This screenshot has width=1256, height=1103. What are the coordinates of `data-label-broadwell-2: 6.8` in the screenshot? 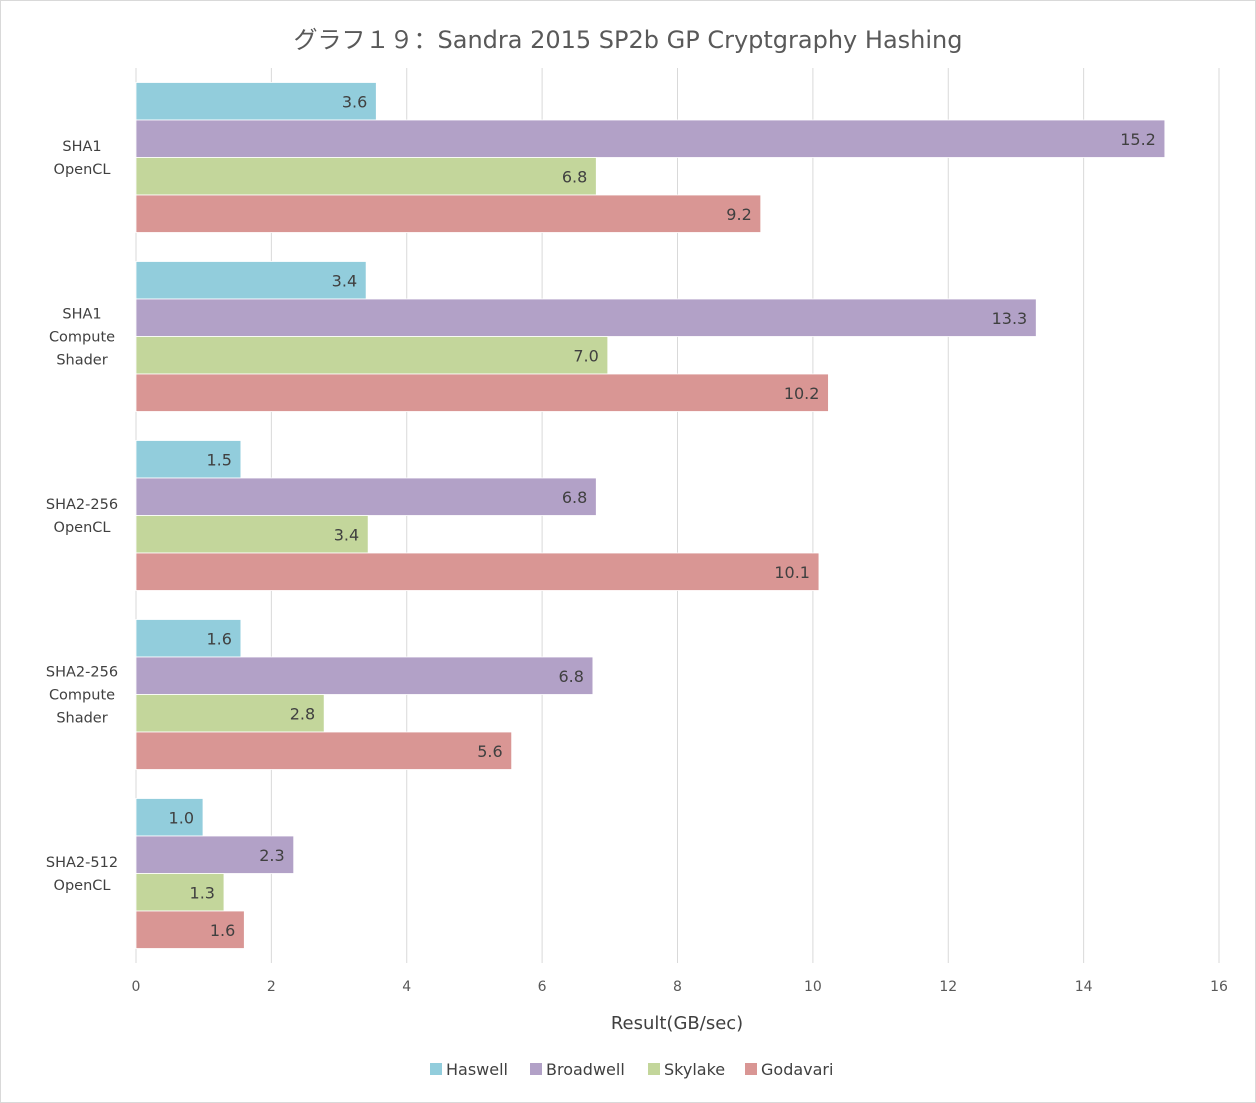 It's located at (574, 497).